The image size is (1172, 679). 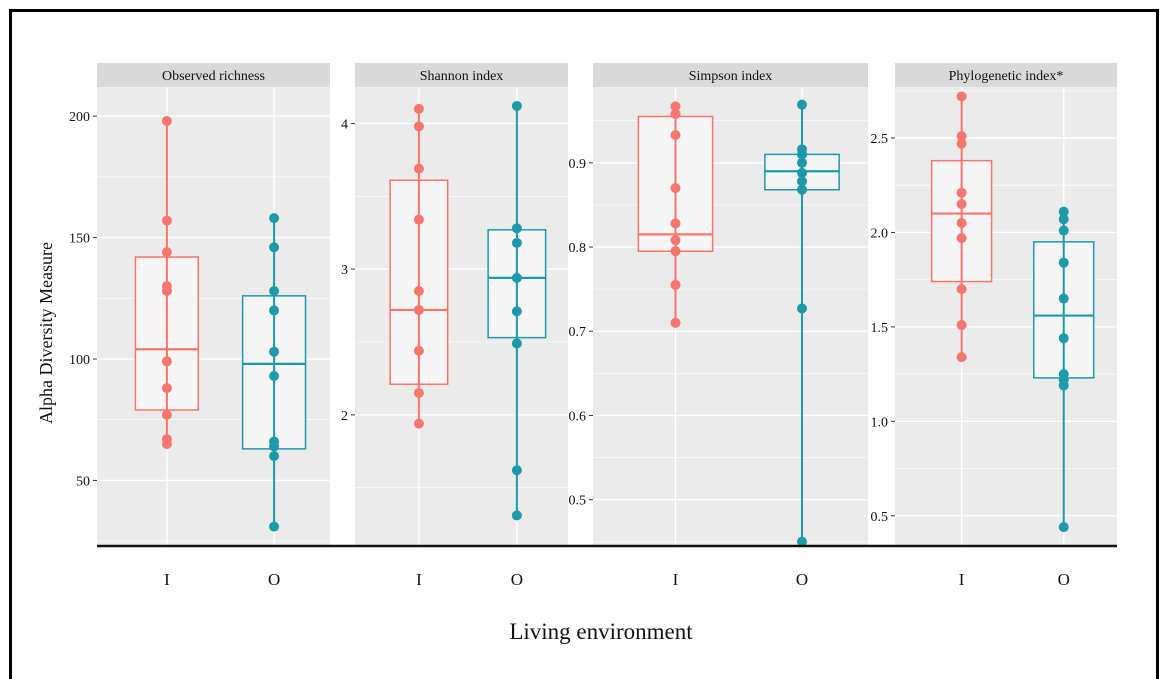 I want to click on panel-title: Phylogenetic index*, so click(x=1006, y=76).